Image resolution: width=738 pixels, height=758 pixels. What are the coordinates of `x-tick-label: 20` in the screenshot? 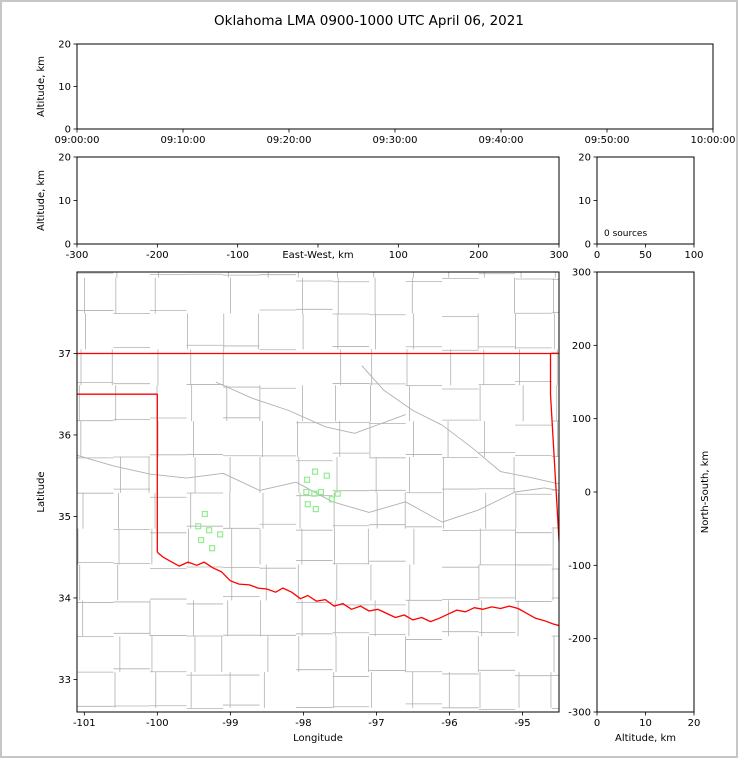 It's located at (694, 723).